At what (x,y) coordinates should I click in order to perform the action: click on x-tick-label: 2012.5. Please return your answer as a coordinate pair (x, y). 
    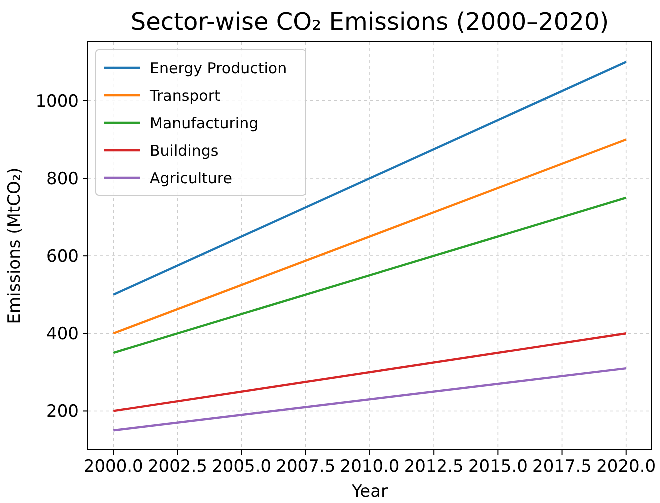
    Looking at the image, I should click on (434, 467).